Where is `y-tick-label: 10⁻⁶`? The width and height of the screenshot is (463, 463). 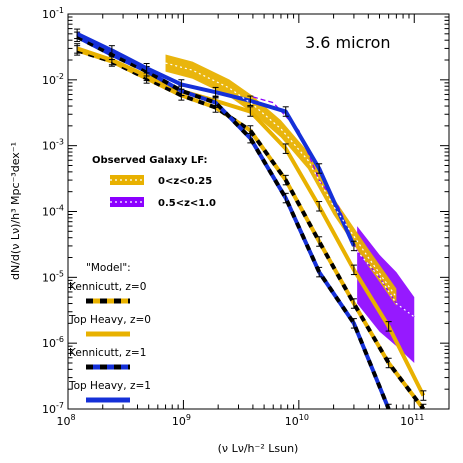 y-tick-label: 10⁻⁶ is located at coordinates (53, 342).